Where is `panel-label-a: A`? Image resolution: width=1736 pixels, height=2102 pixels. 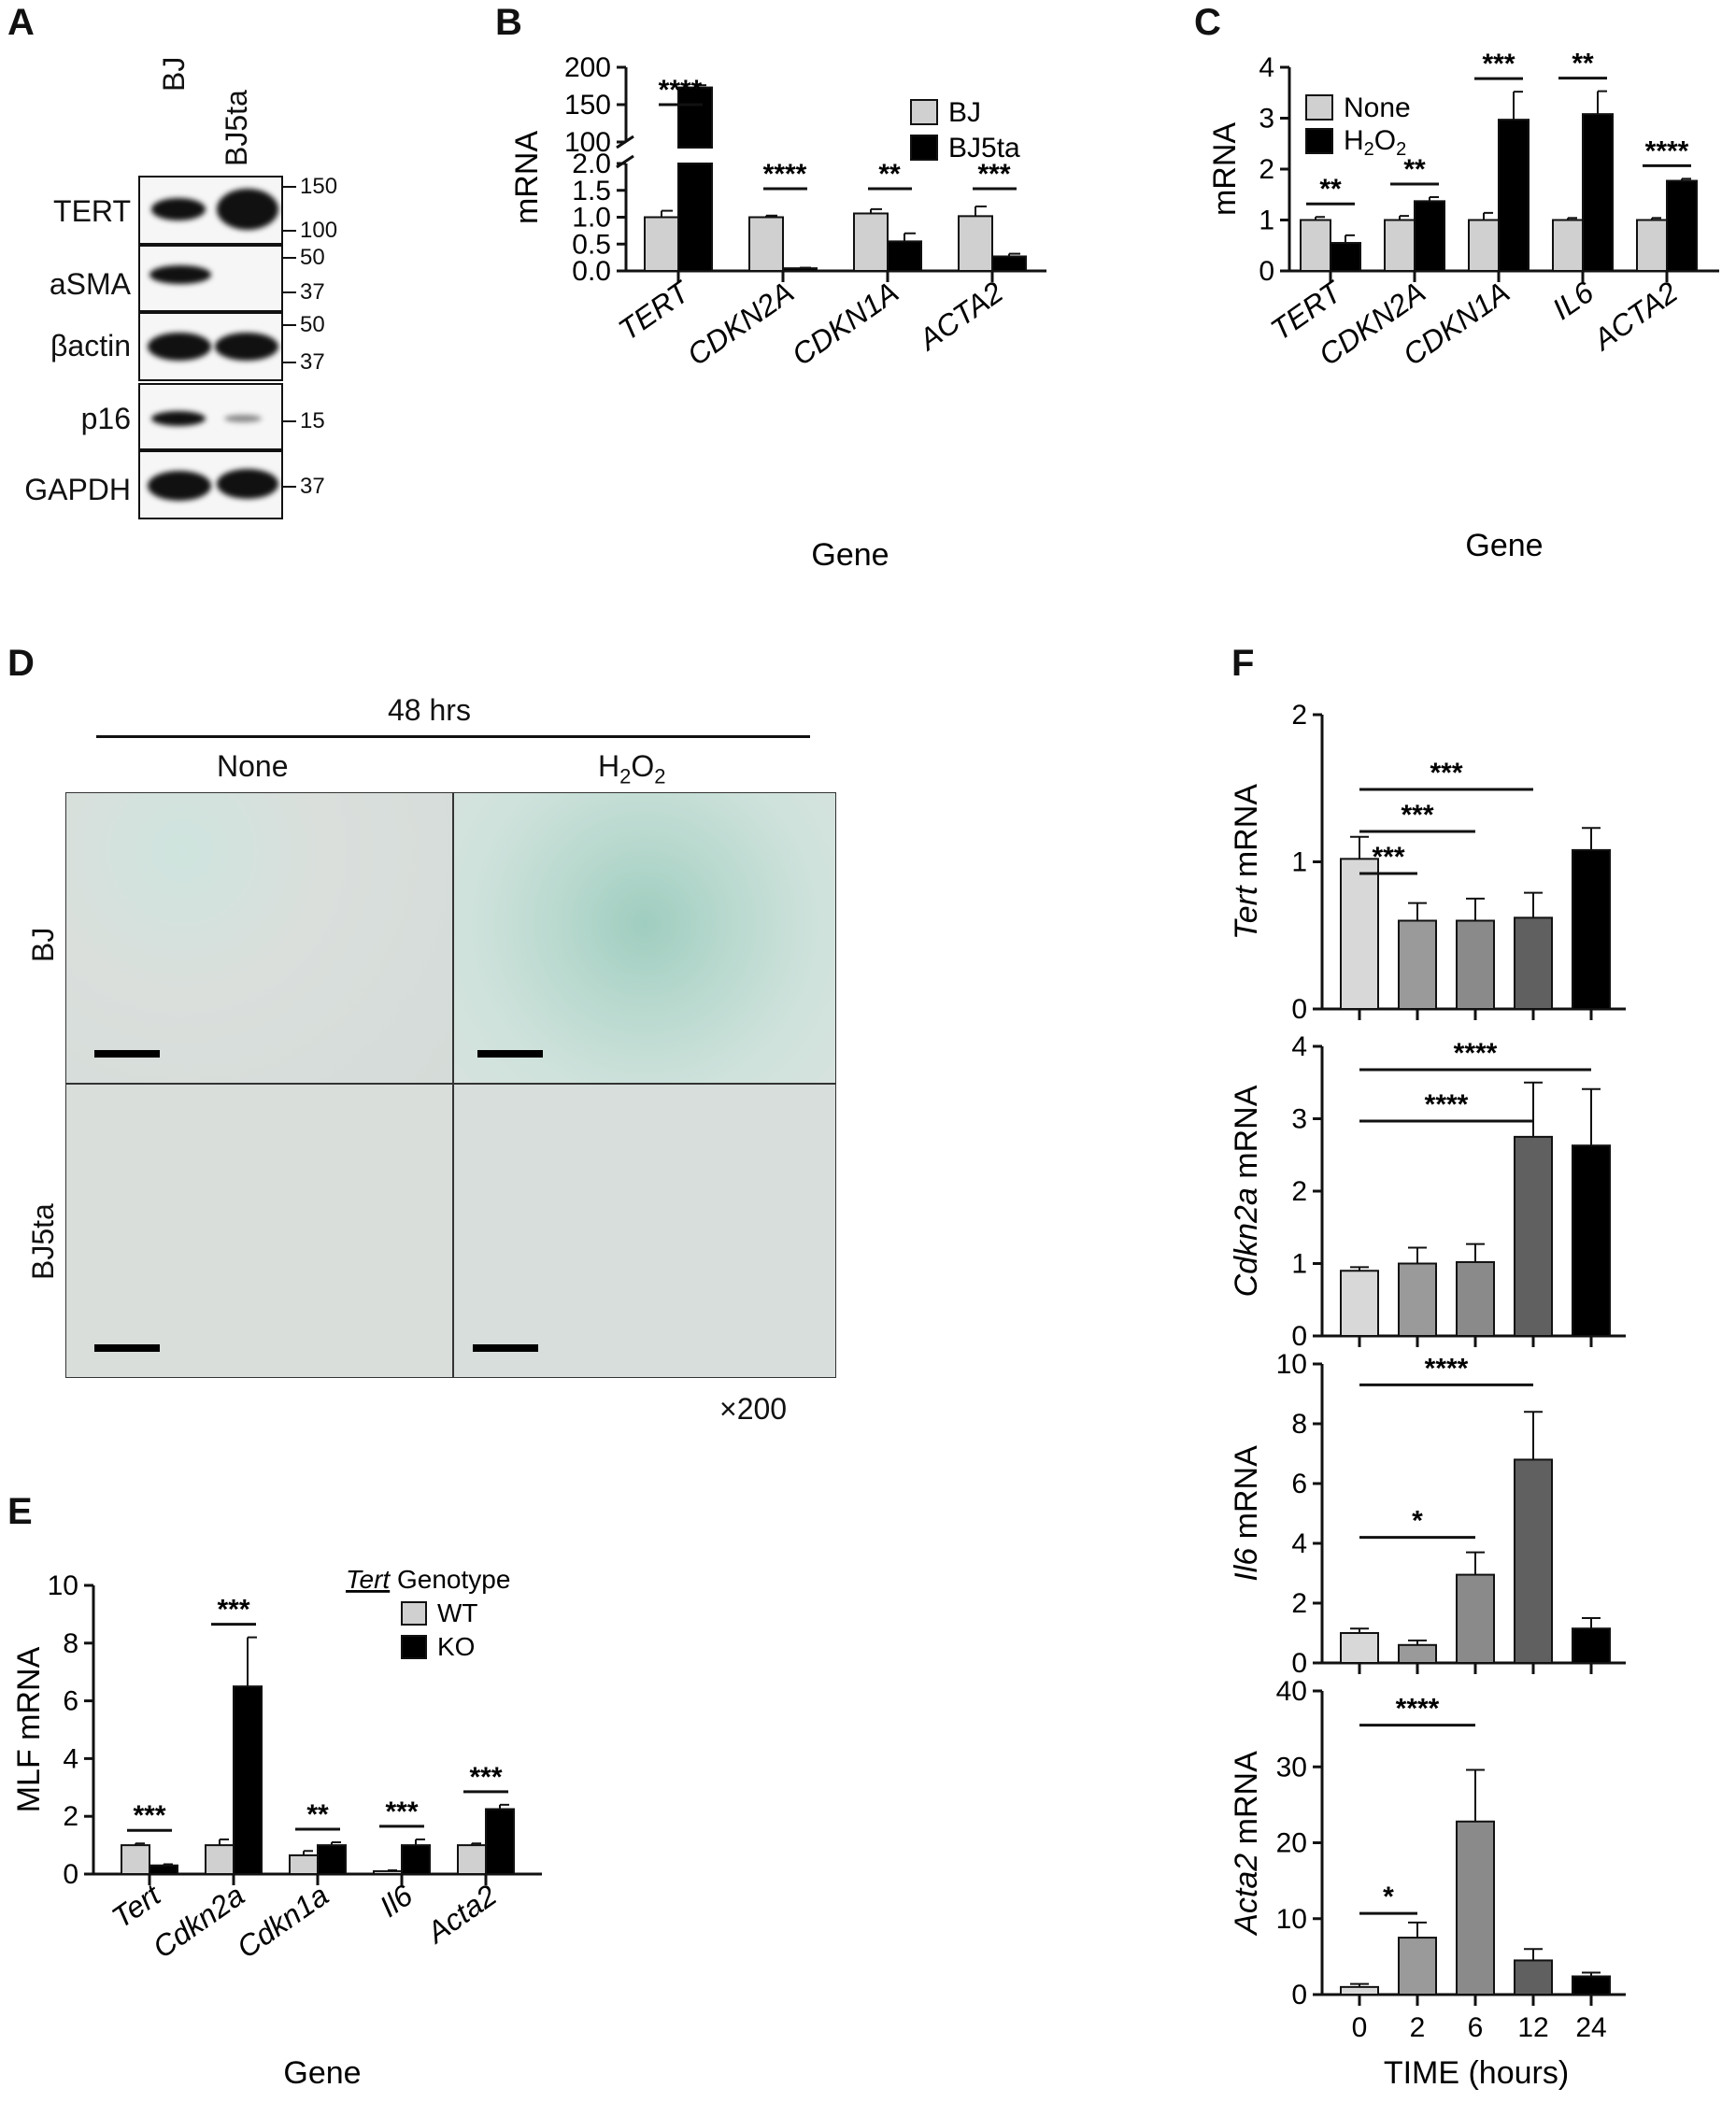
panel-label-a: A is located at coordinates (21, 22).